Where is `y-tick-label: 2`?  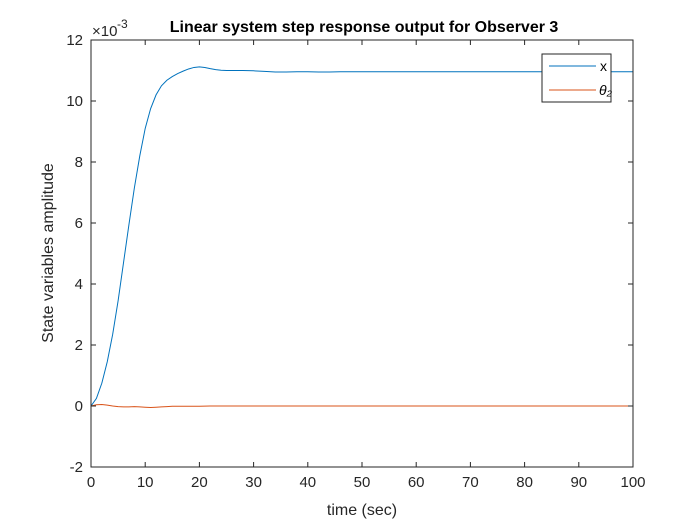 y-tick-label: 2 is located at coordinates (79, 345).